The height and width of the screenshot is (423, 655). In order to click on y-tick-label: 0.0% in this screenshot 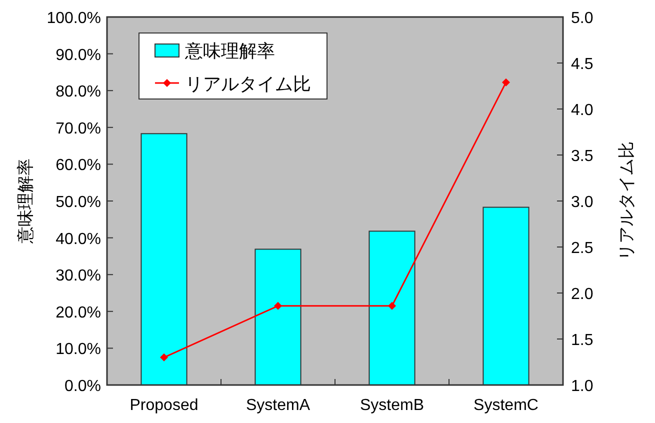, I will do `click(82, 386)`.